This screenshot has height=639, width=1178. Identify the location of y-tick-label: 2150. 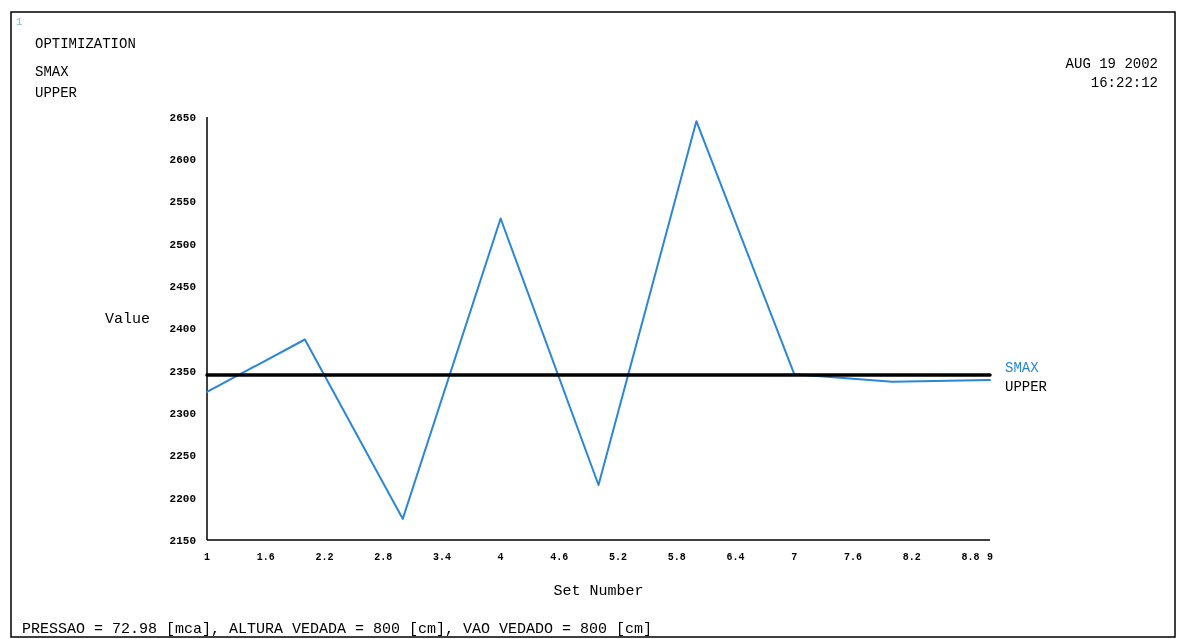
(182, 540).